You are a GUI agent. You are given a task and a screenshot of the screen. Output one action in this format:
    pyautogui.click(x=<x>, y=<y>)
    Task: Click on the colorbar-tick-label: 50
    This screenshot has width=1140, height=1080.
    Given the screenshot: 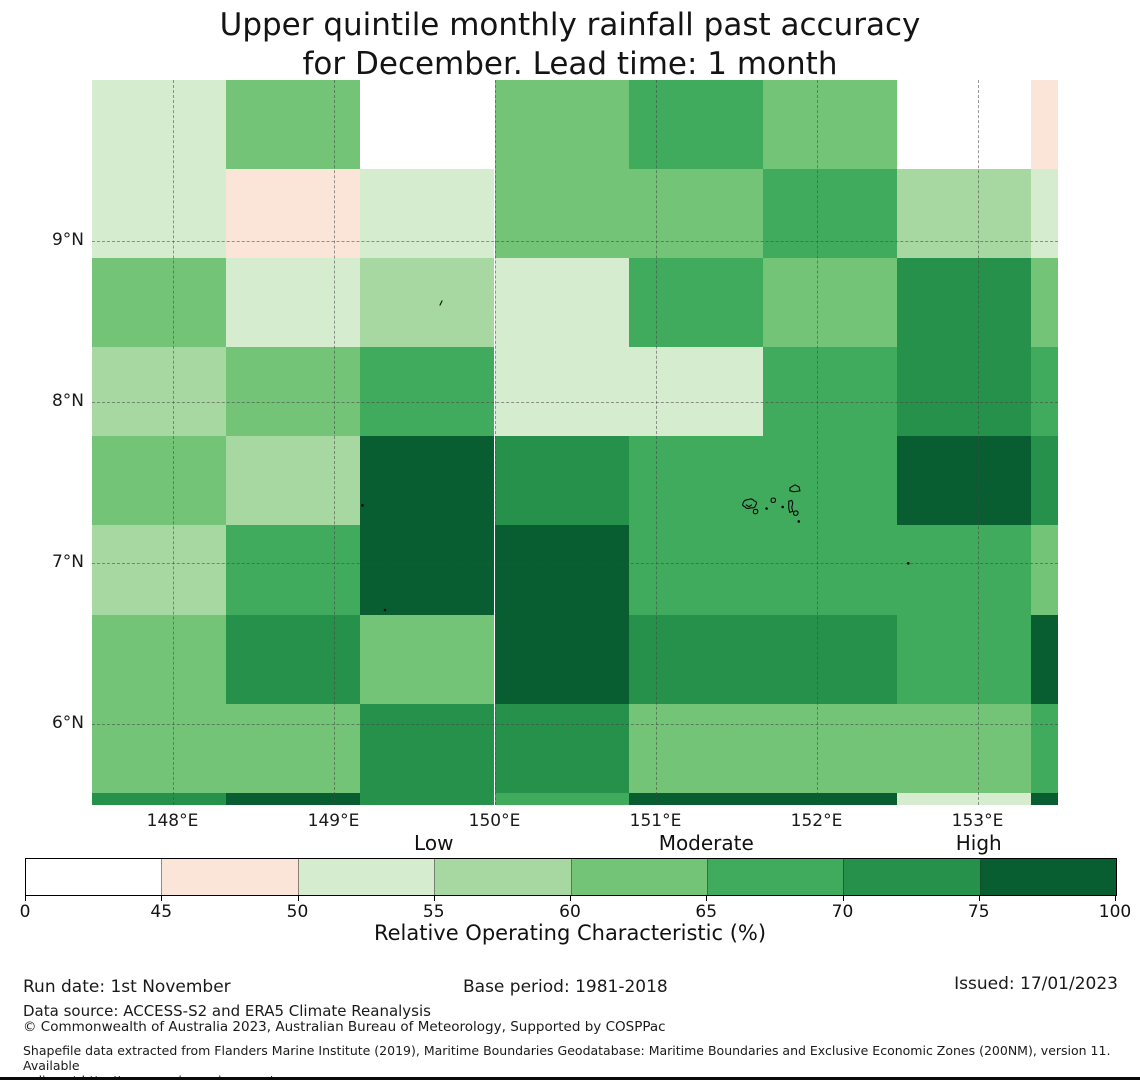 What is the action you would take?
    pyautogui.click(x=297, y=912)
    